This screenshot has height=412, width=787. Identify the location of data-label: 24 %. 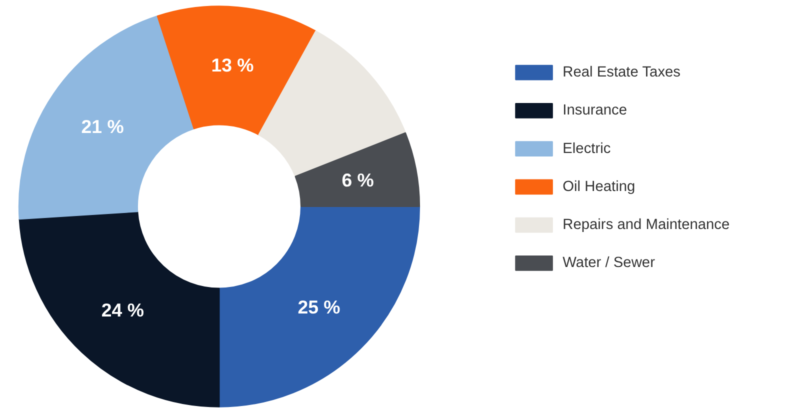
(122, 310).